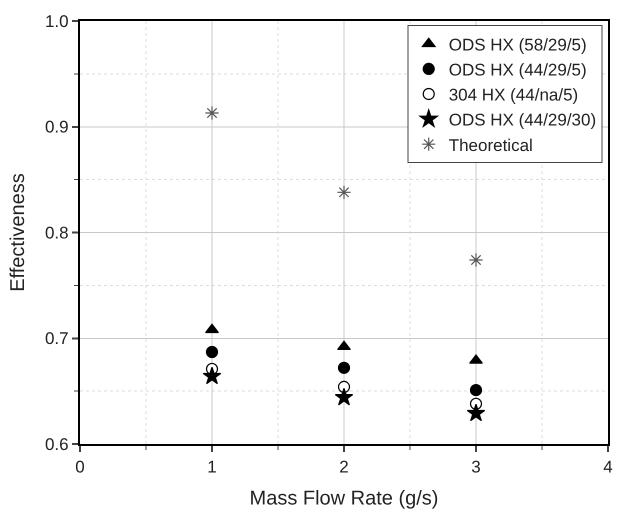  What do you see at coordinates (56, 338) in the screenshot?
I see `y-tick-label: 0.7` at bounding box center [56, 338].